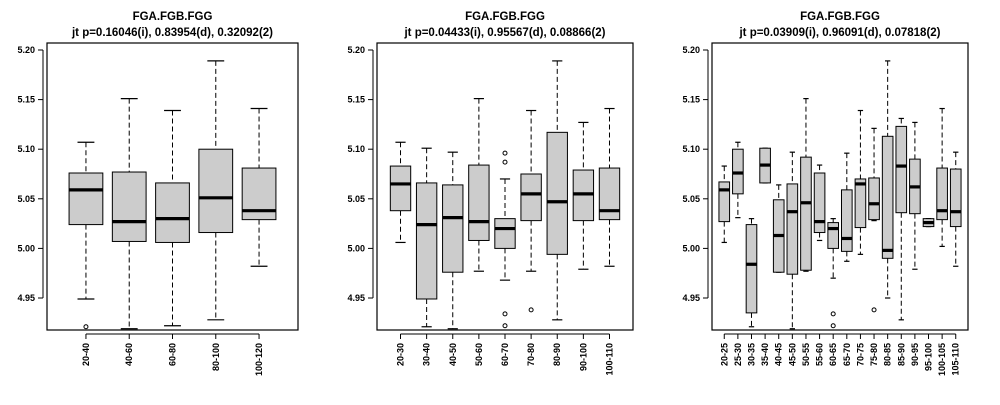 This screenshot has height=405, width=1000. I want to click on x-tick-label: 60-80, so click(173, 354).